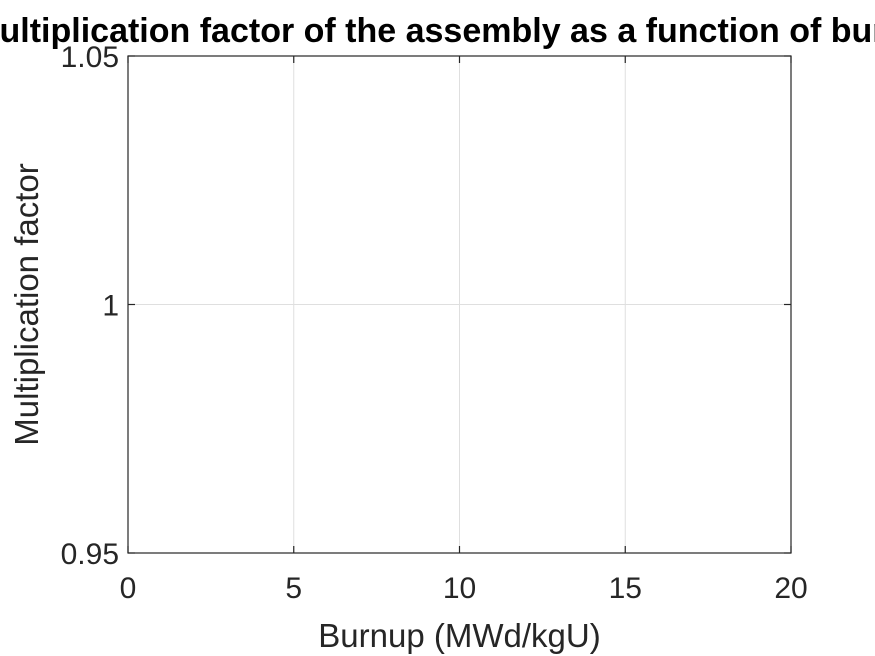  What do you see at coordinates (26, 304) in the screenshot?
I see `y-axis-label: Multiplication factor` at bounding box center [26, 304].